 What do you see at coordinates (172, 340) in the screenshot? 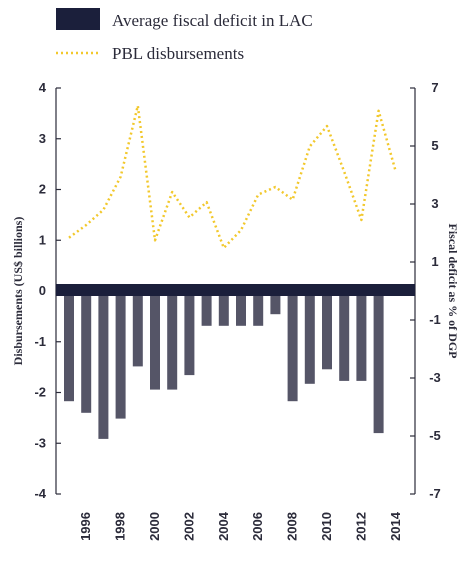
I see `bar-2001` at bounding box center [172, 340].